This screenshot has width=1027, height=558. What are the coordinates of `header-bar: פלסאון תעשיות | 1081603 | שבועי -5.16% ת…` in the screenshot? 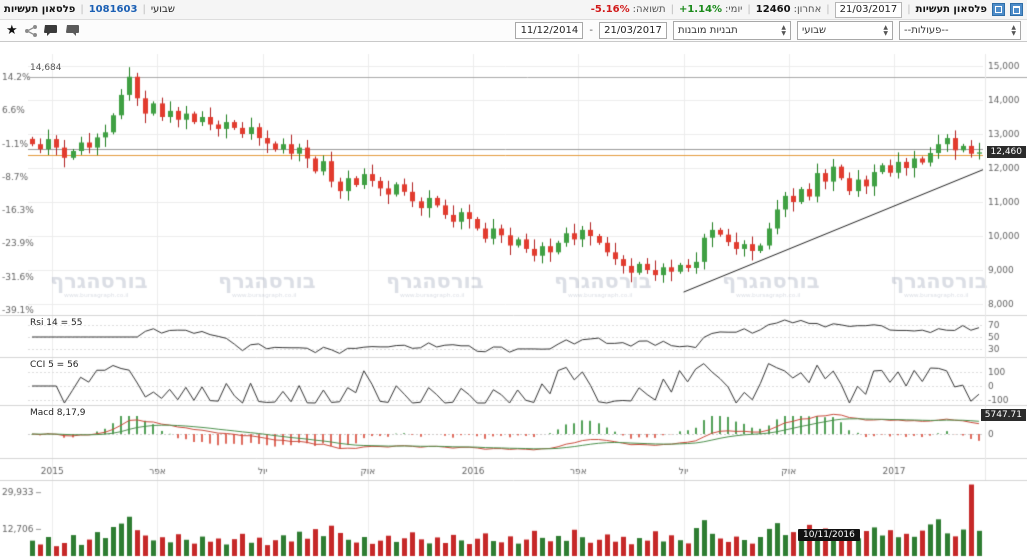 It's located at (513, 10).